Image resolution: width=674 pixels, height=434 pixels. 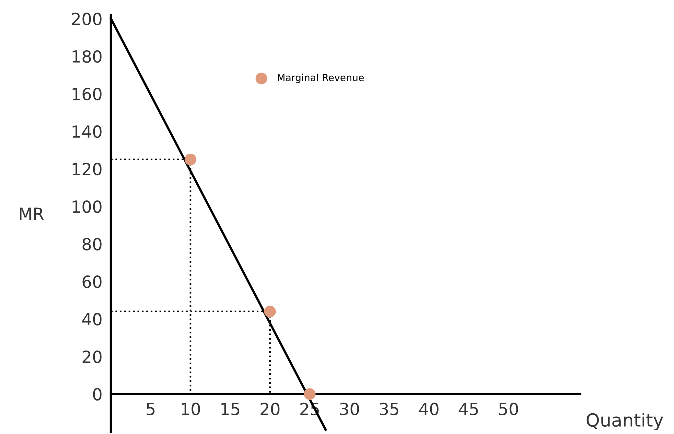 What do you see at coordinates (429, 409) in the screenshot?
I see `x-tick-label: 40` at bounding box center [429, 409].